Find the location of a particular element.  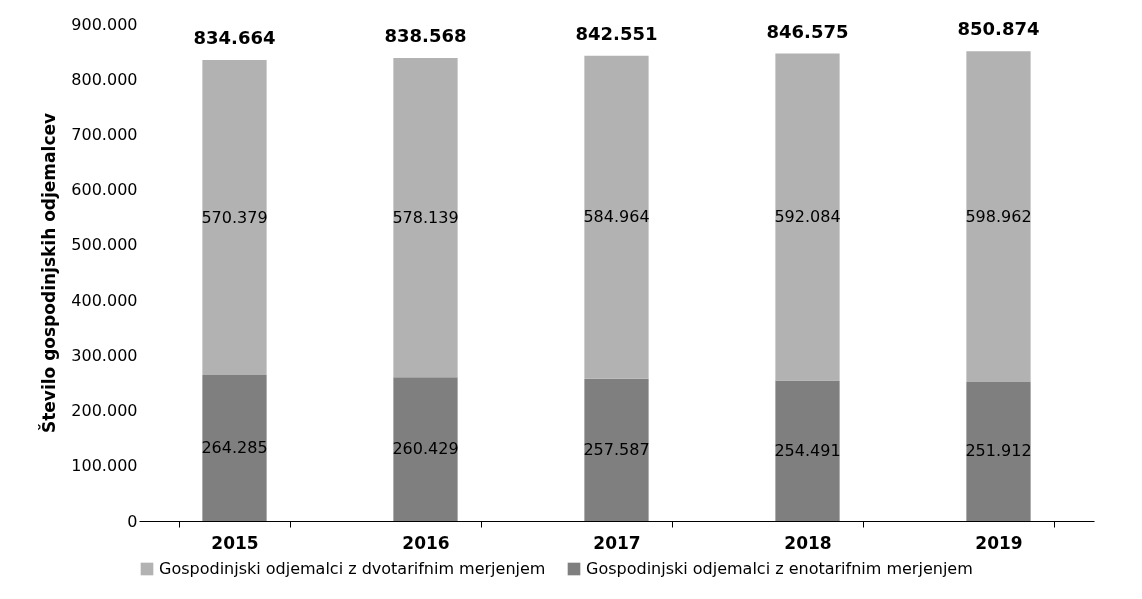

data-label: 254.491 is located at coordinates (807, 450).